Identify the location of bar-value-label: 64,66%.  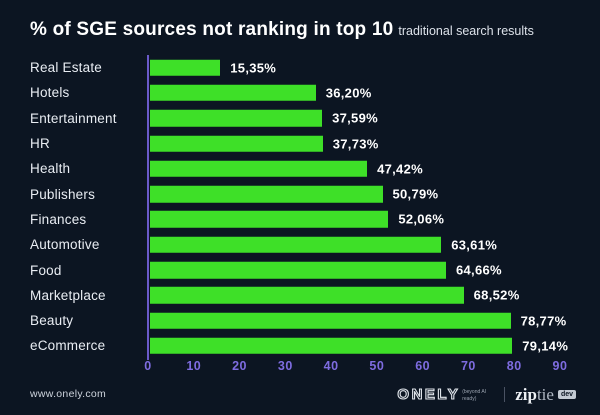
(478, 270).